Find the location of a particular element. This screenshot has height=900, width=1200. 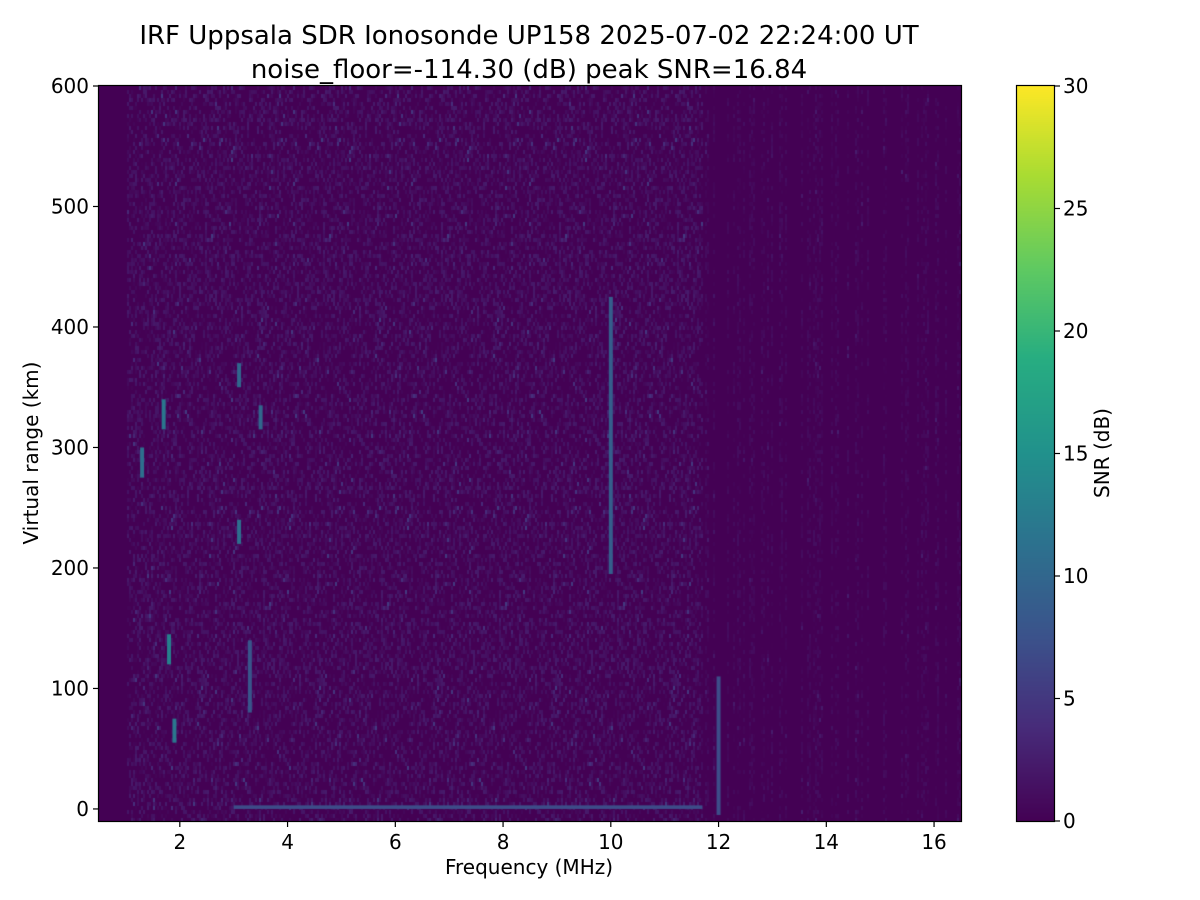

y-tick-label: 300 is located at coordinates (70, 447).